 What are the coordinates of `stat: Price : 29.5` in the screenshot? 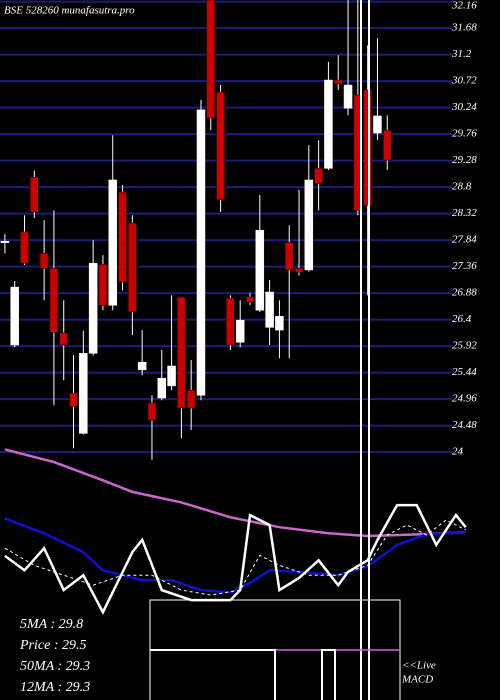 It's located at (52, 645).